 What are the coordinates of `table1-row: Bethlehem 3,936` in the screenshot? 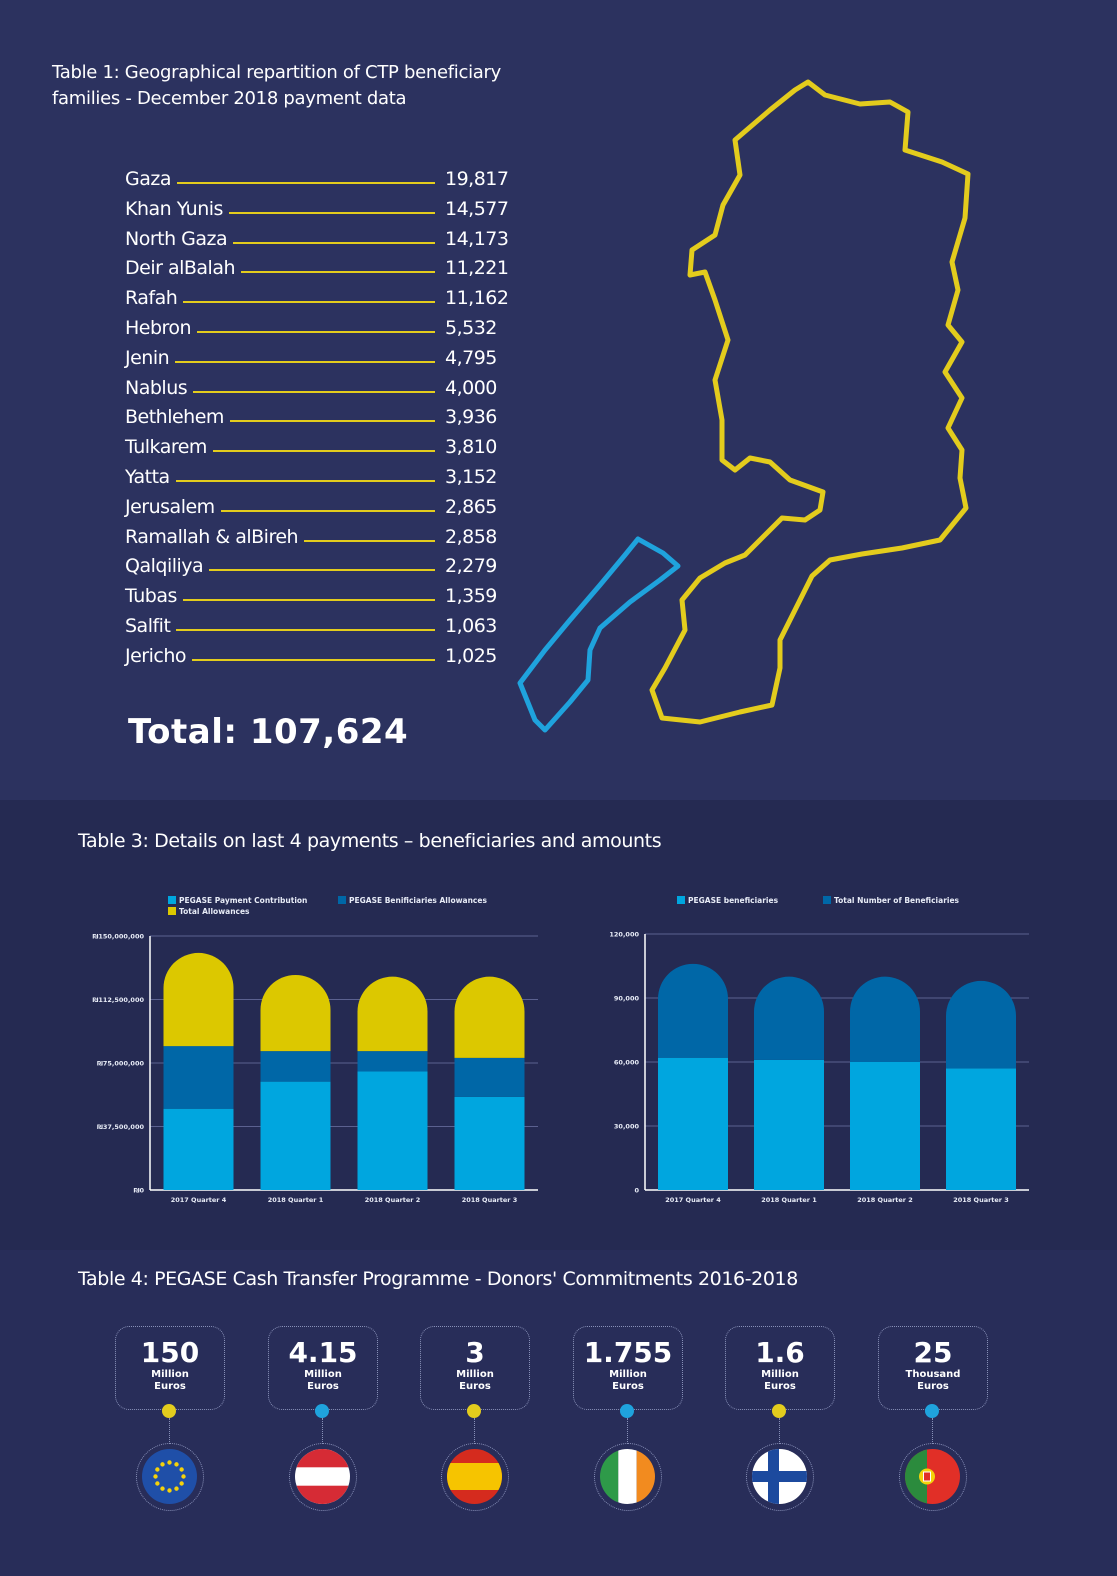 It's located at (325, 421).